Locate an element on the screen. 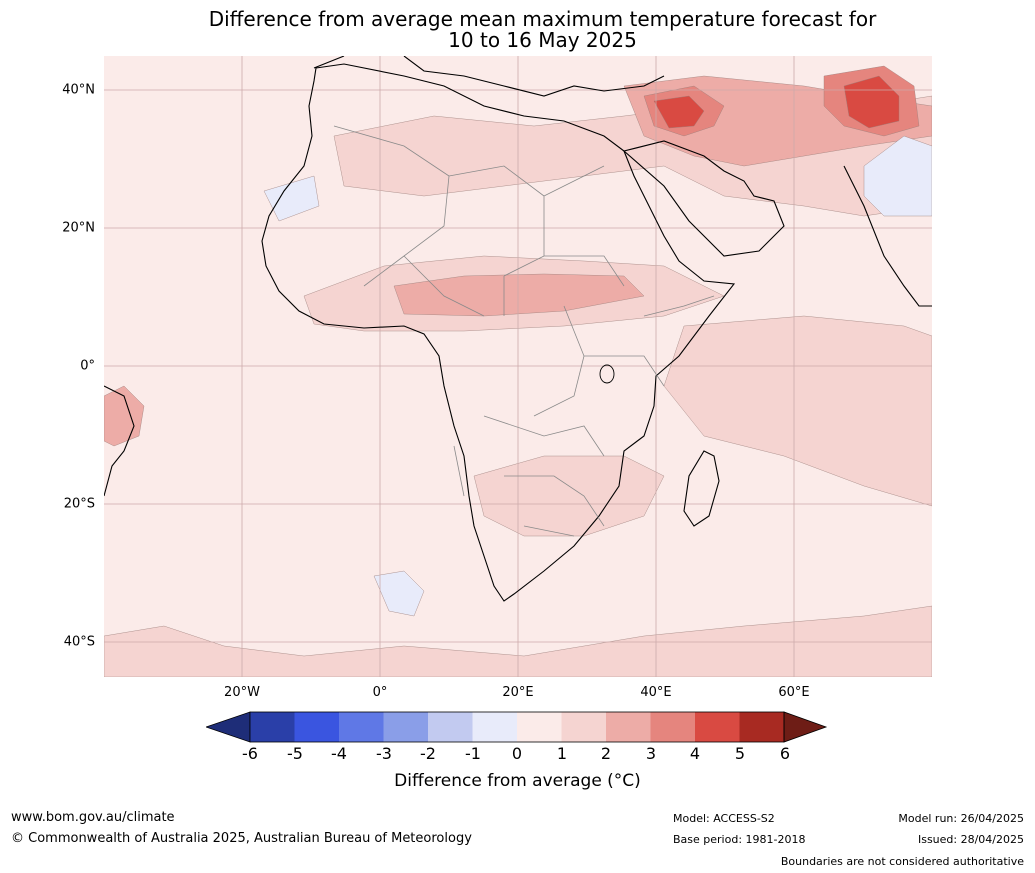  lon-label-40e: 40°E is located at coordinates (656, 692).